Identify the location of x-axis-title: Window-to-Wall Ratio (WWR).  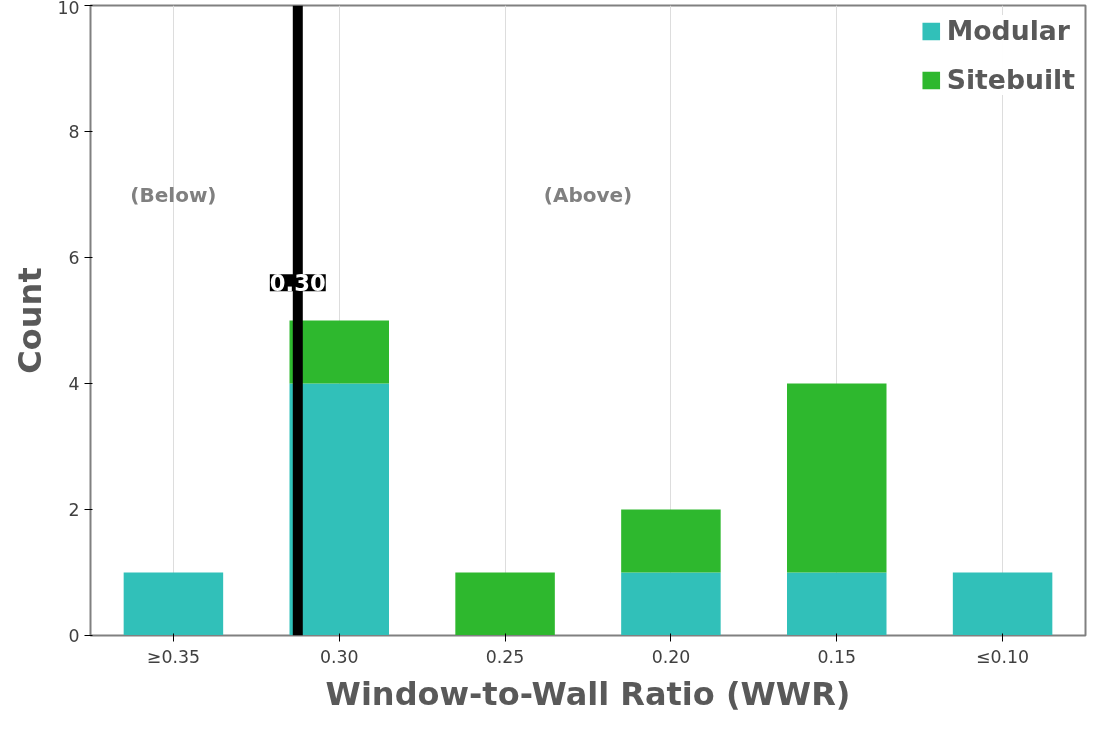
(588, 693).